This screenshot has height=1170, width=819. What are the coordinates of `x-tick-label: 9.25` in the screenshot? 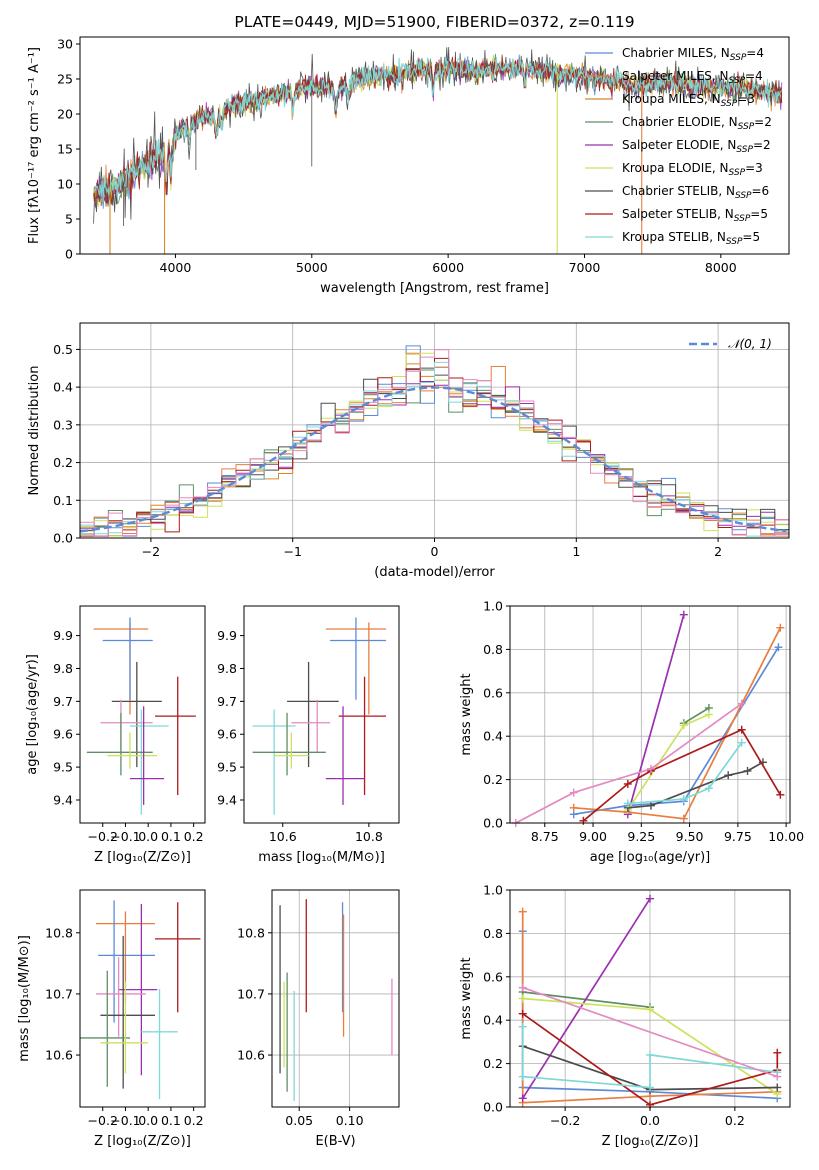 It's located at (641, 836).